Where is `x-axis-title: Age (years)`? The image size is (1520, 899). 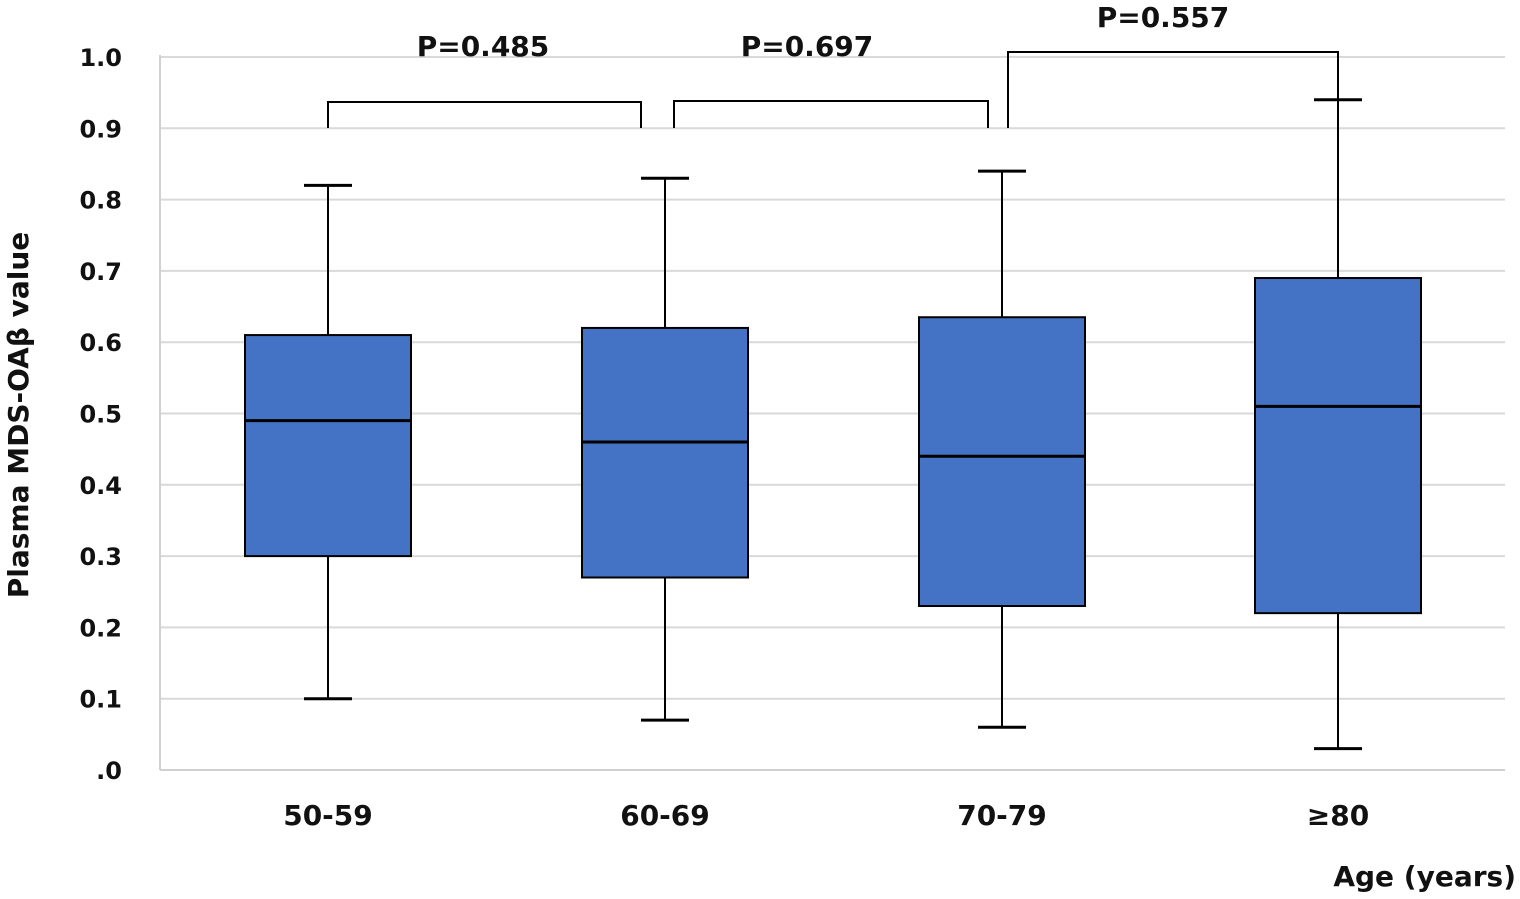
x-axis-title: Age (years) is located at coordinates (1424, 876).